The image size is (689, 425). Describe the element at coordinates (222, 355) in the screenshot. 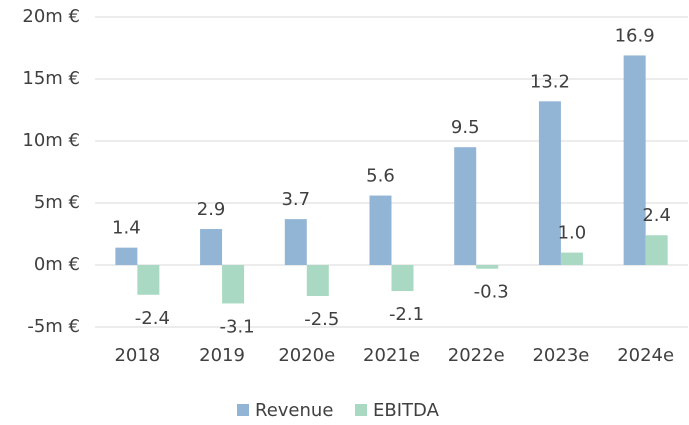

I see `x-tick-label: 2019` at that location.